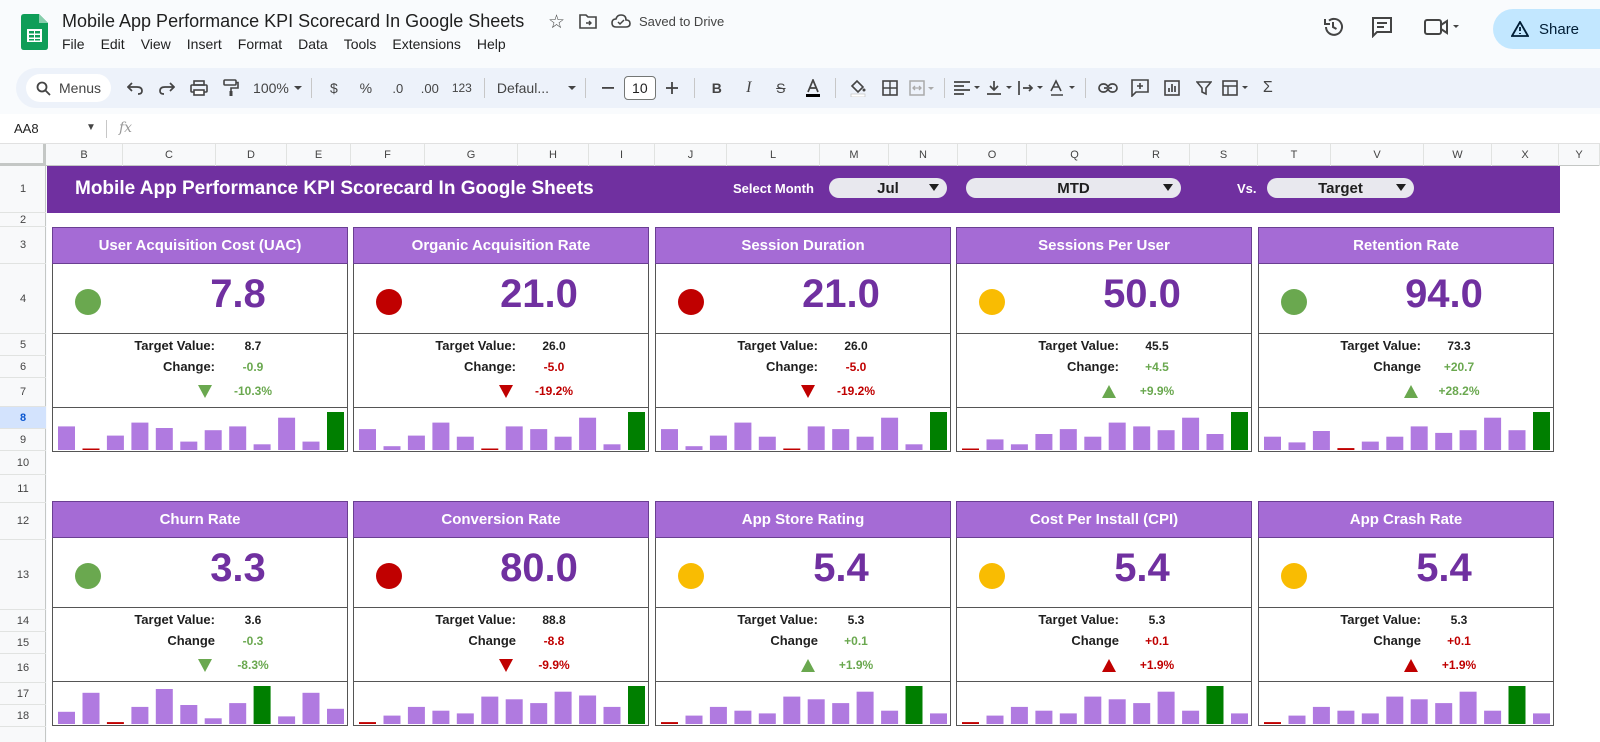 The height and width of the screenshot is (742, 1600). What do you see at coordinates (491, 44) in the screenshot?
I see `menu-help: Help` at bounding box center [491, 44].